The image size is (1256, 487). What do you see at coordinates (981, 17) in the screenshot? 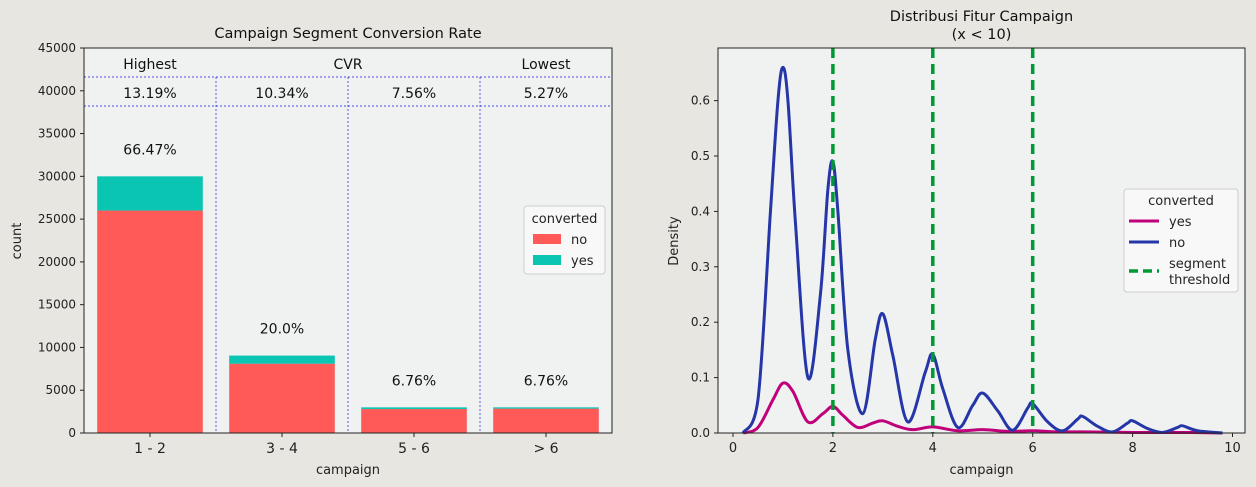
I see `right-chart-title: Distribusi Fitur Campaign` at bounding box center [981, 17].